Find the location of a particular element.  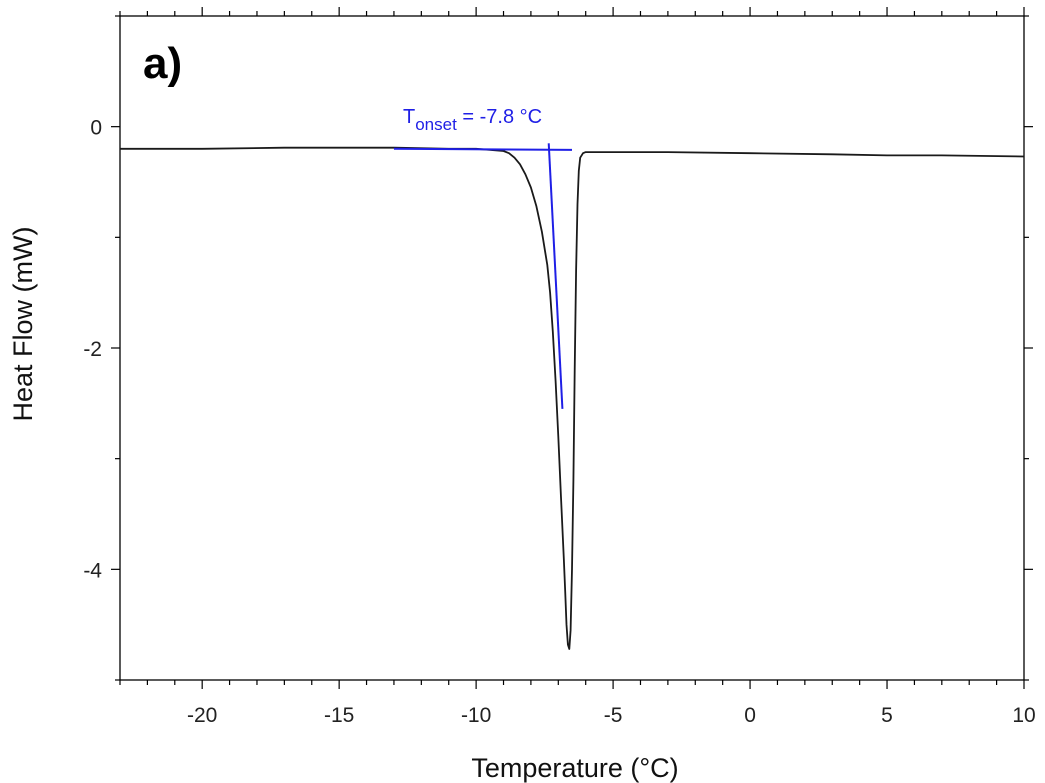

x-tick-label: 10 is located at coordinates (1023, 715).